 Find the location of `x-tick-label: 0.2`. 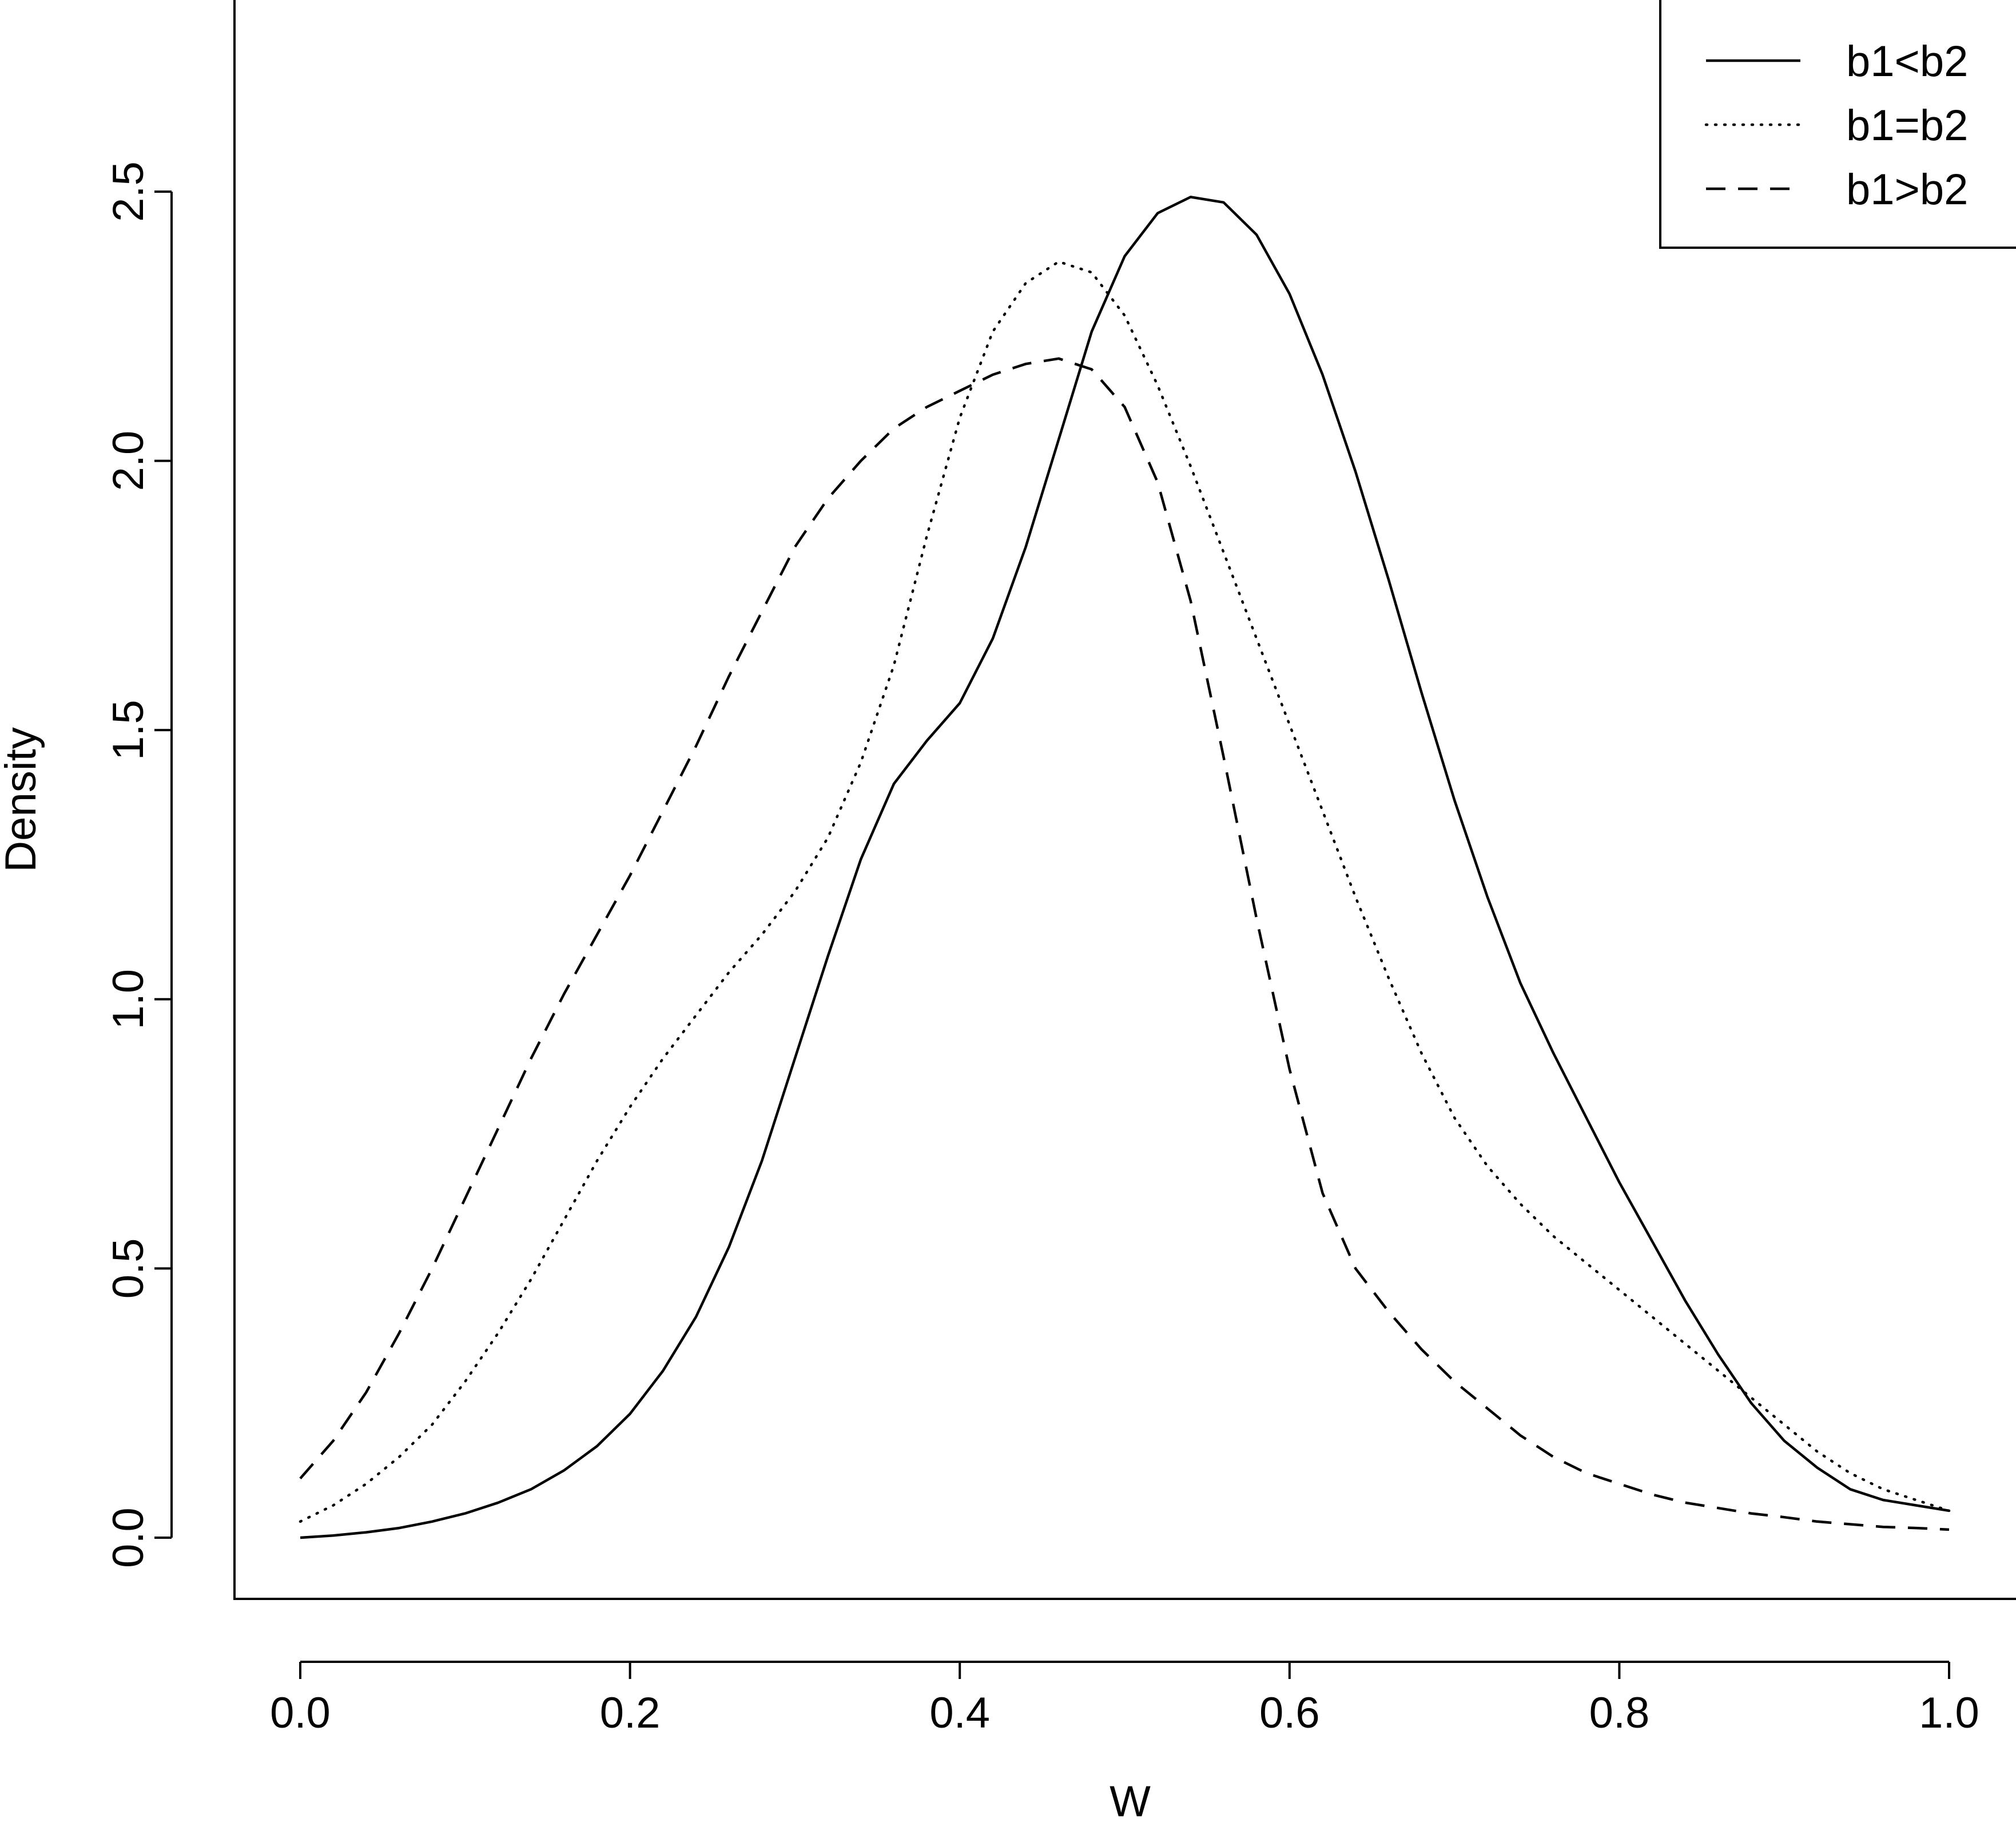

x-tick-label: 0.2 is located at coordinates (630, 1713).